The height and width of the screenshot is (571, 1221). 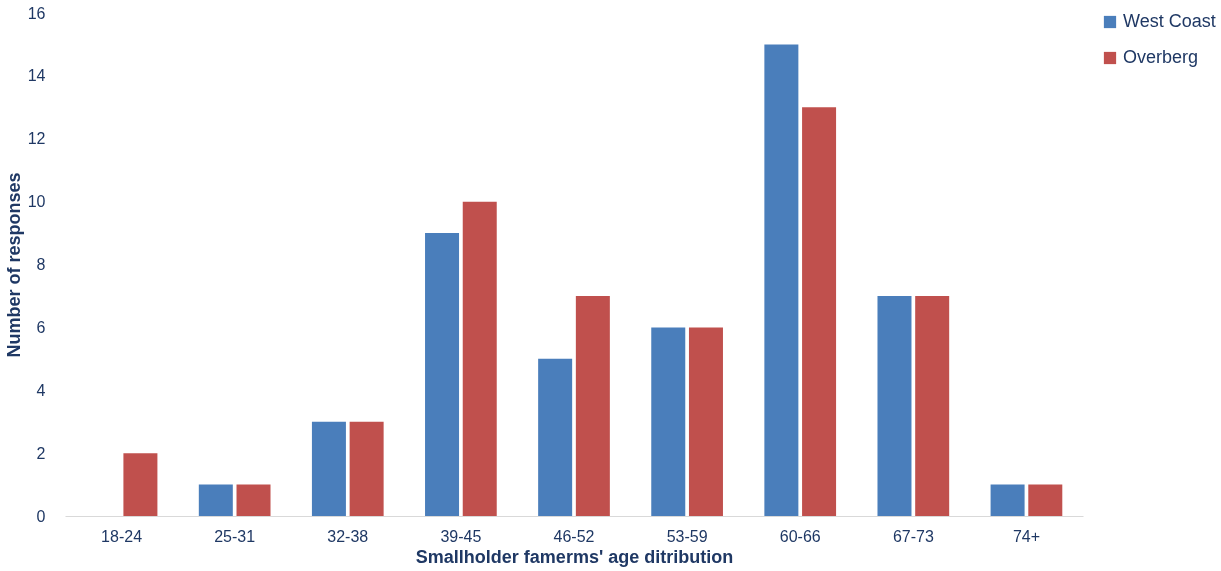 What do you see at coordinates (36, 13) in the screenshot?
I see `y-tick-label: 16` at bounding box center [36, 13].